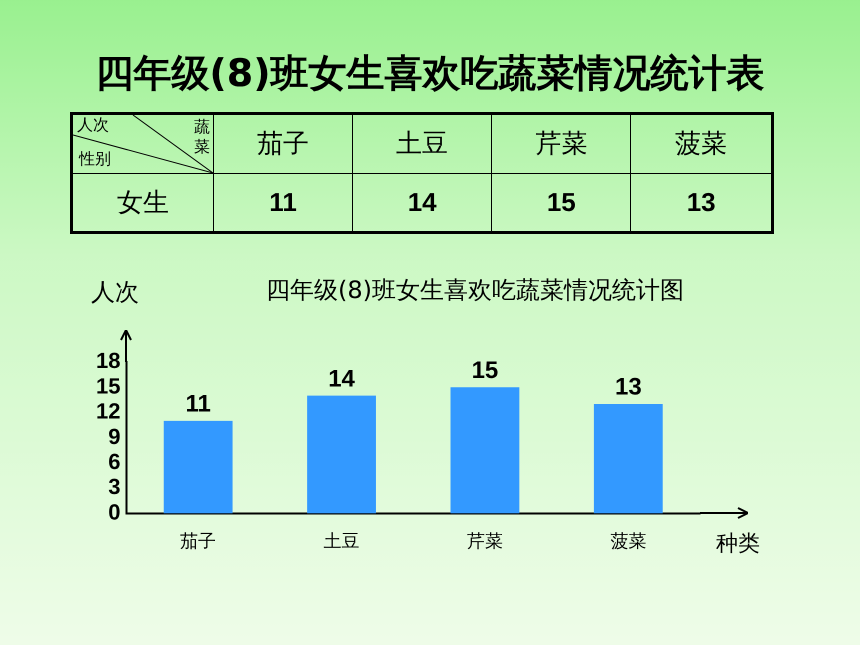  I want to click on text: 11, so click(283, 201).